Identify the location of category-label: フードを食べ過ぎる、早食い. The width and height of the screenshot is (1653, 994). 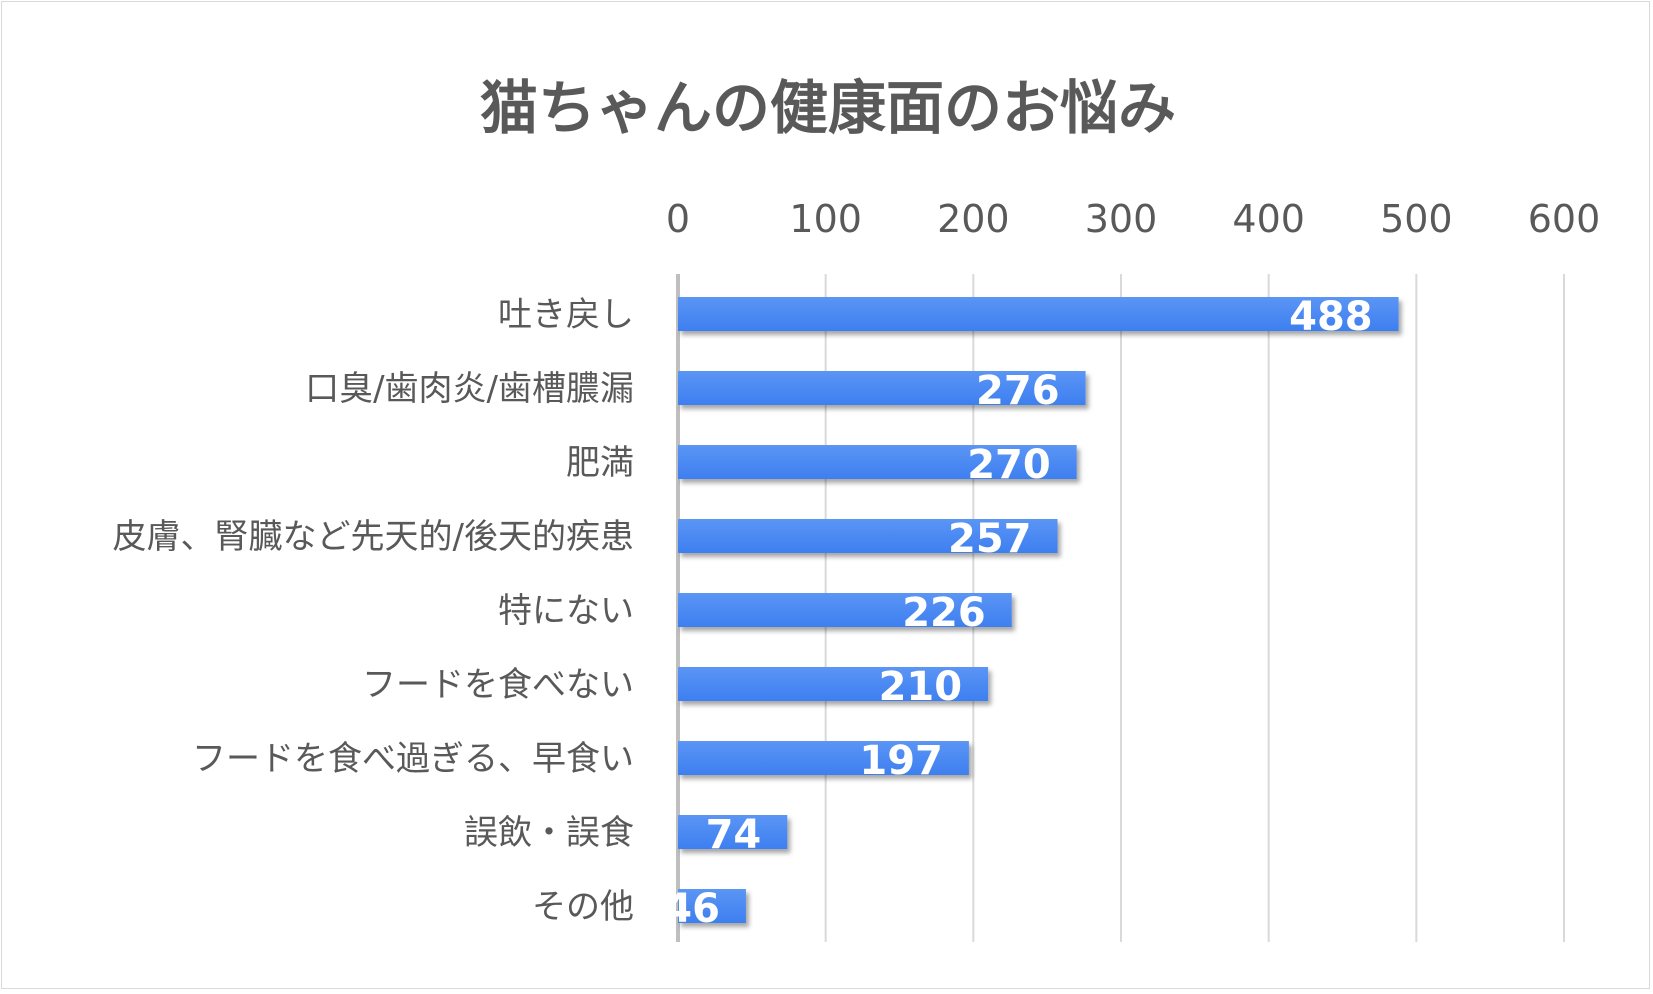
(413, 759).